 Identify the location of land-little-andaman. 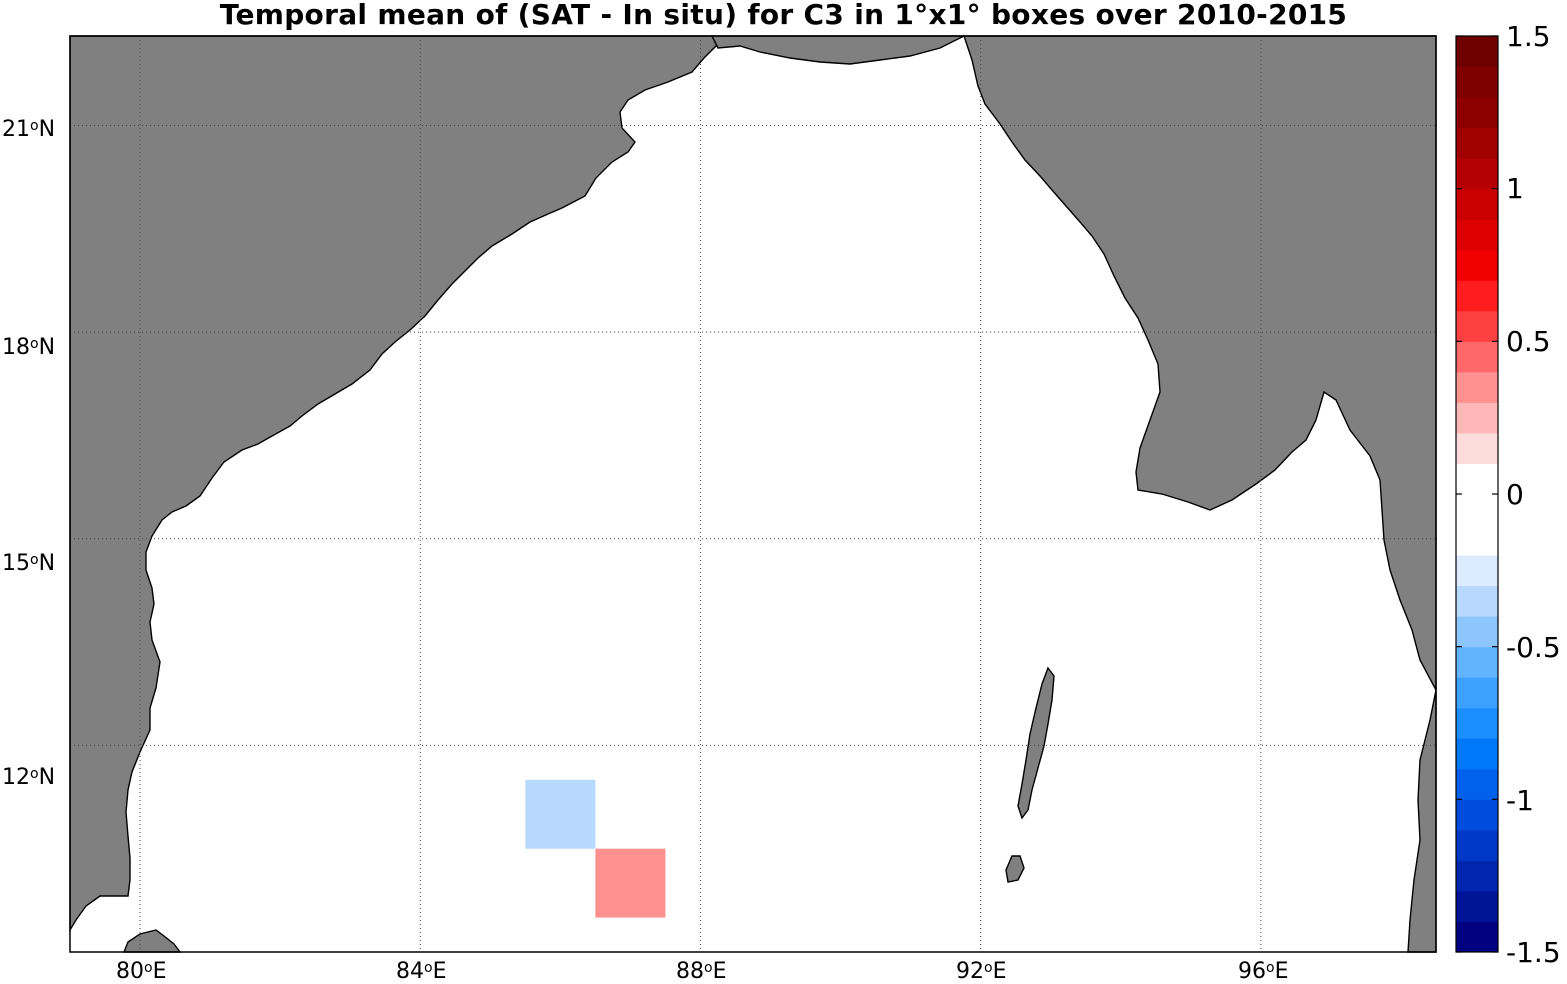
(1015, 869).